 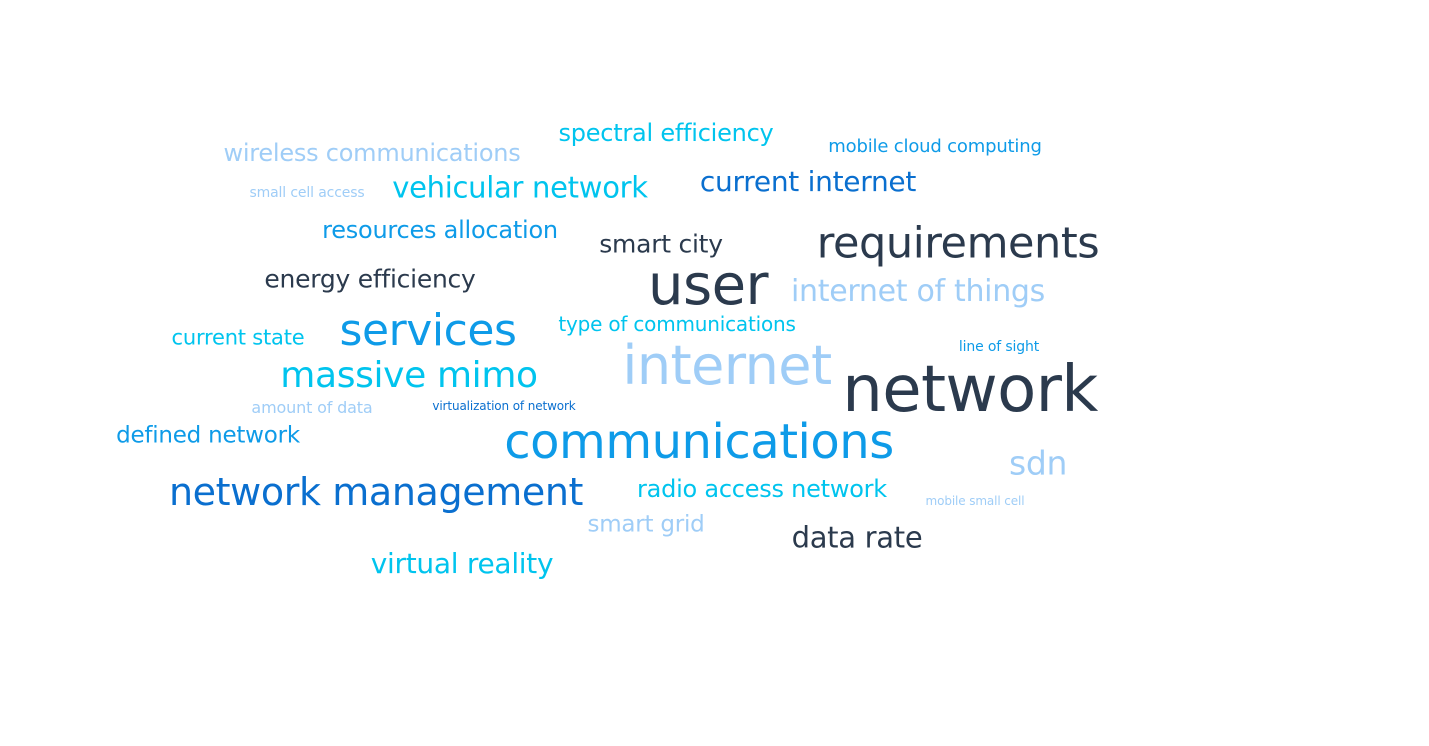 I want to click on word-defined-network: defined network, so click(x=208, y=435).